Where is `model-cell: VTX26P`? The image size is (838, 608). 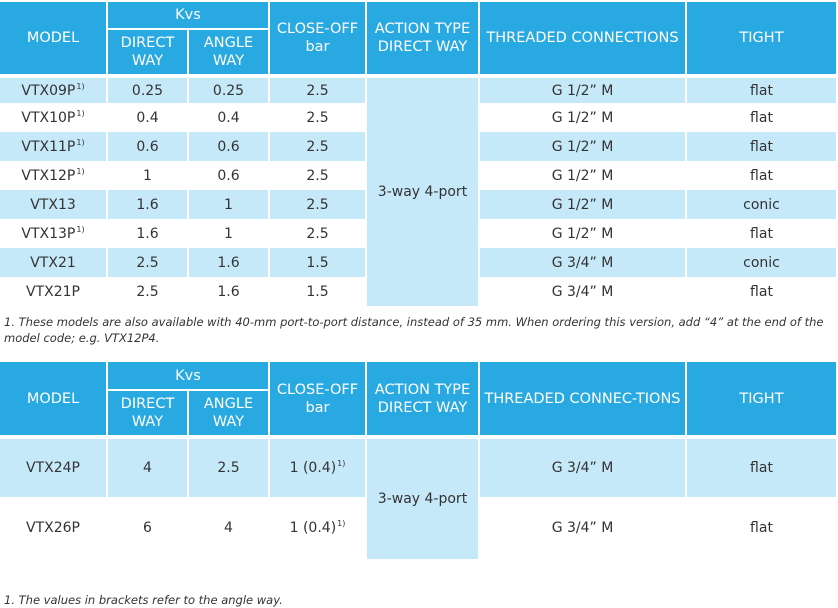 model-cell: VTX26P is located at coordinates (54, 528).